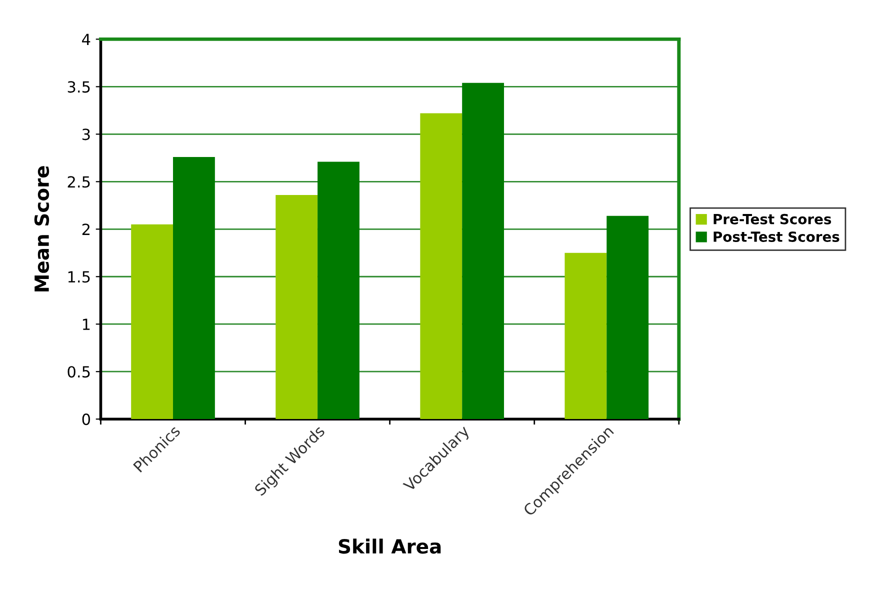 The image size is (876, 603). I want to click on y-tick-label: 0.5, so click(79, 372).